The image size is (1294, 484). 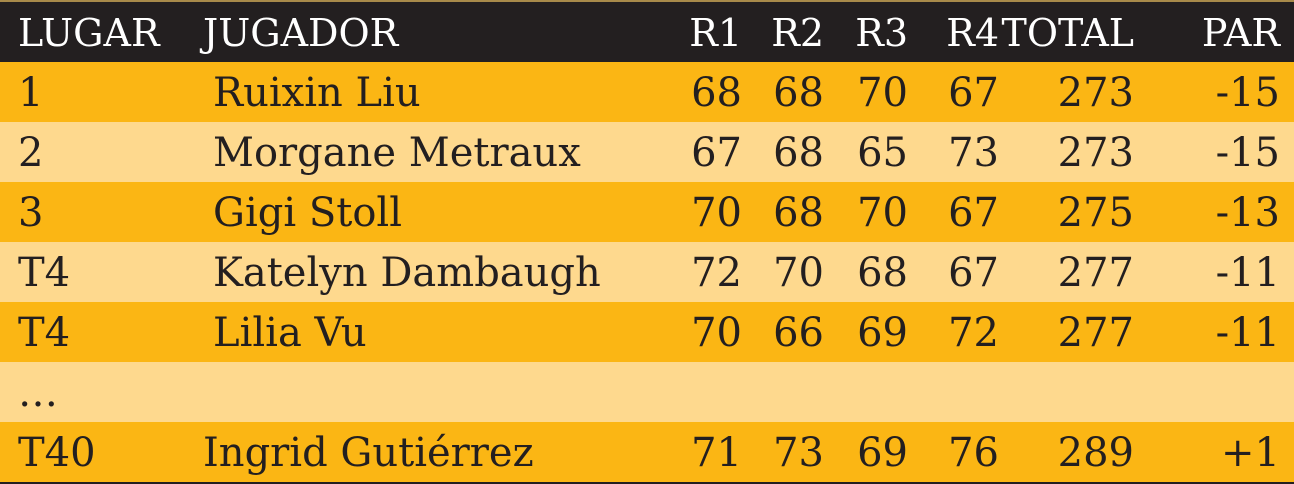 I want to click on cell-r1: 68, so click(x=716, y=93).